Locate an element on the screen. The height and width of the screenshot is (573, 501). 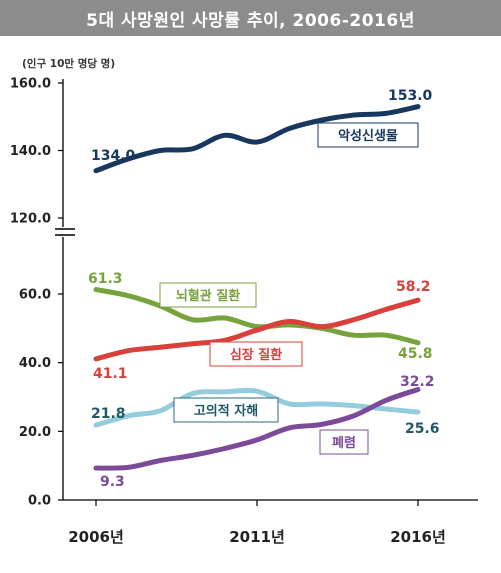
x-tick-label: 2011년 is located at coordinates (257, 537).